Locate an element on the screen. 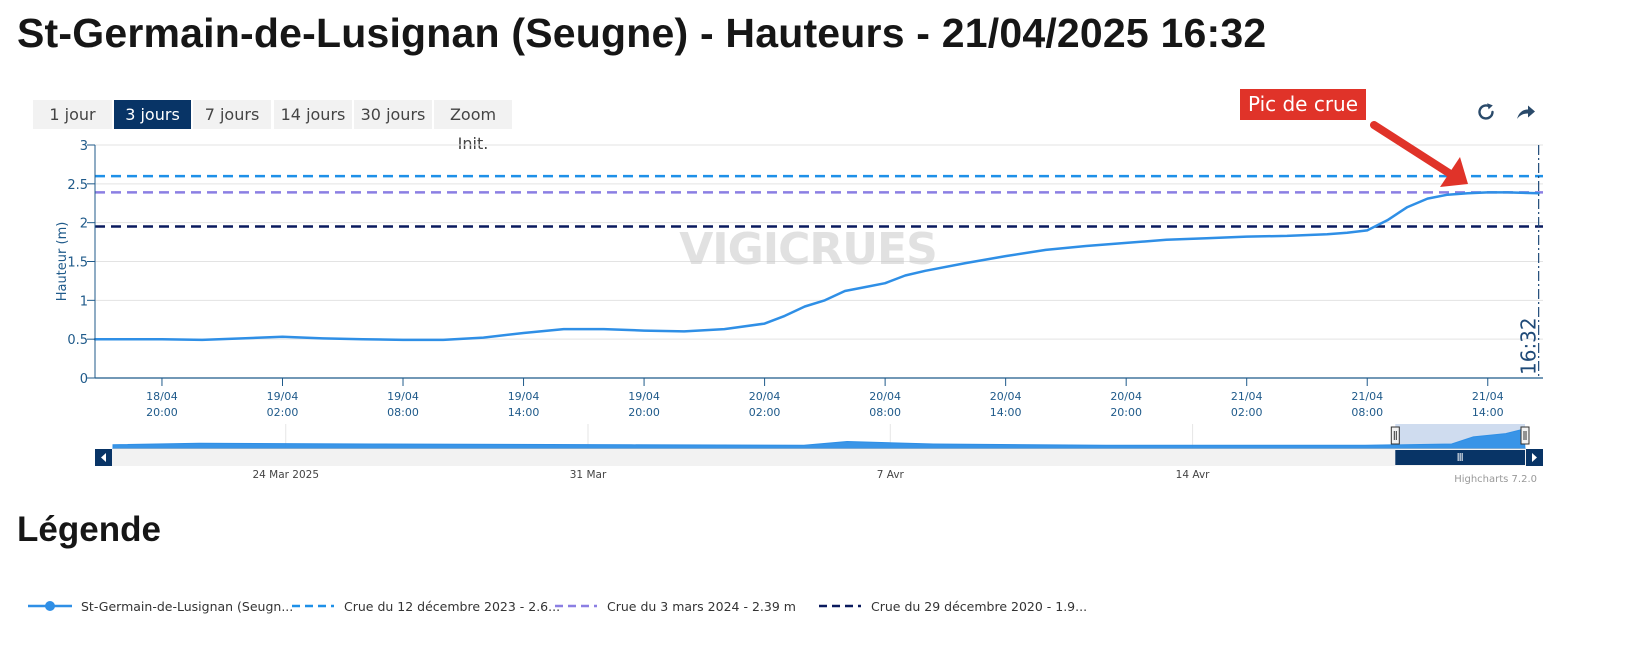 The width and height of the screenshot is (1638, 648). annotation-box is located at coordinates (1303, 104).